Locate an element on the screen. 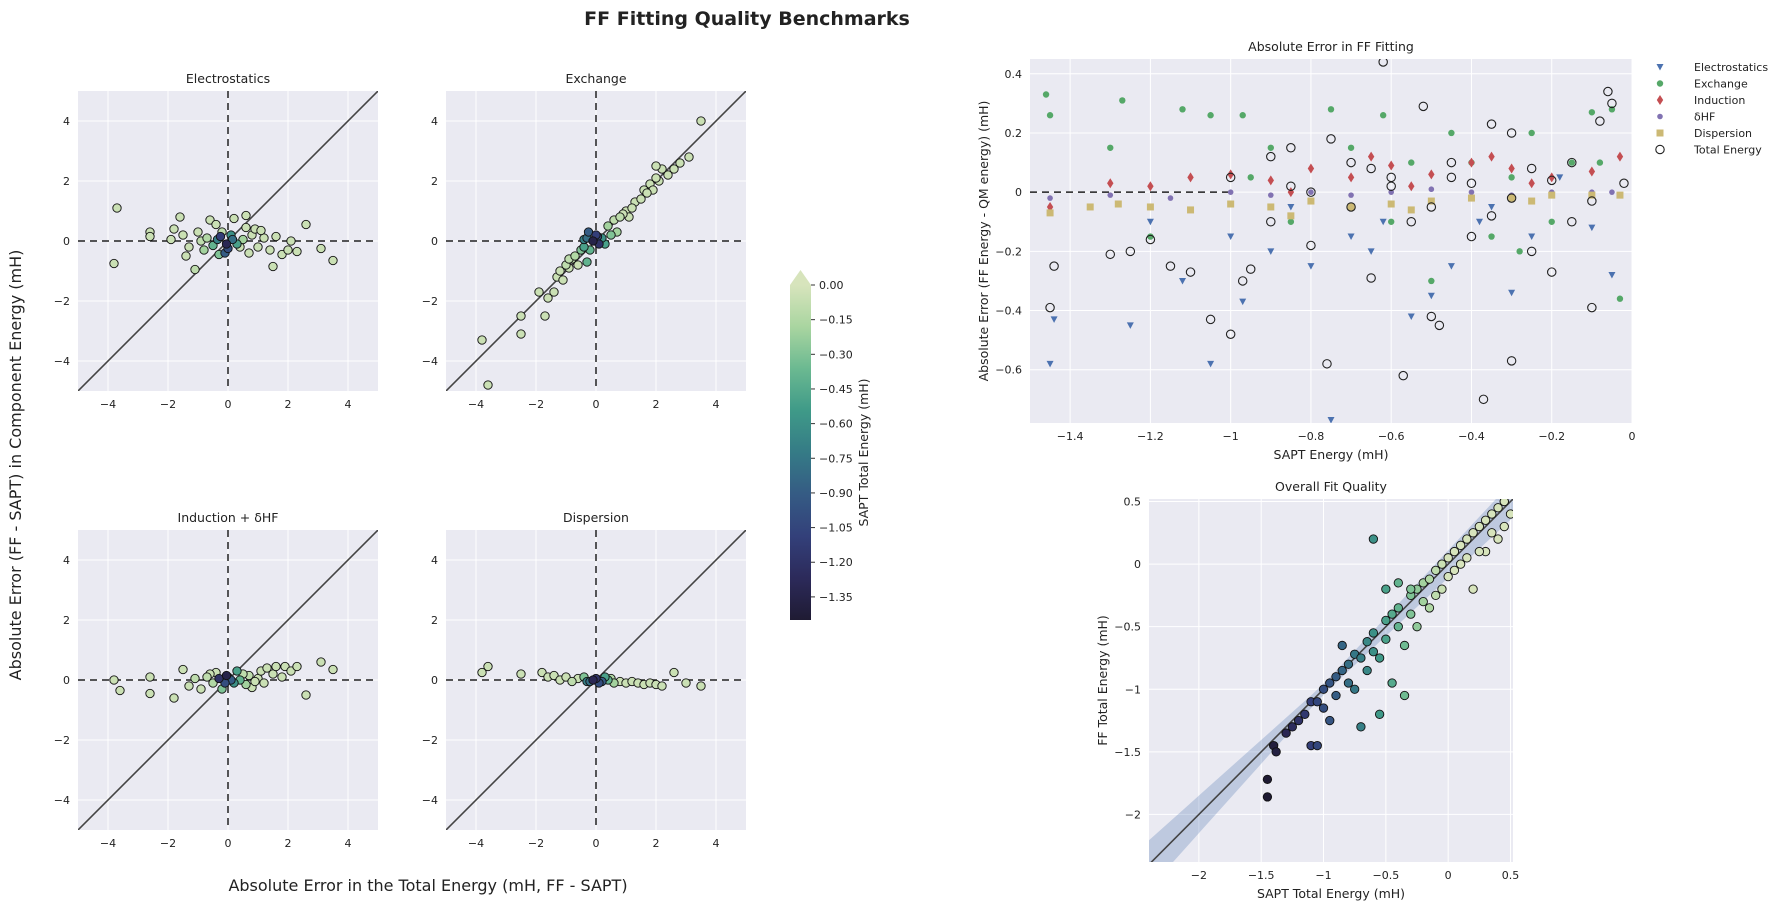 The height and width of the screenshot is (907, 1779). y-tick-label: −0.6 is located at coordinates (1008, 370).